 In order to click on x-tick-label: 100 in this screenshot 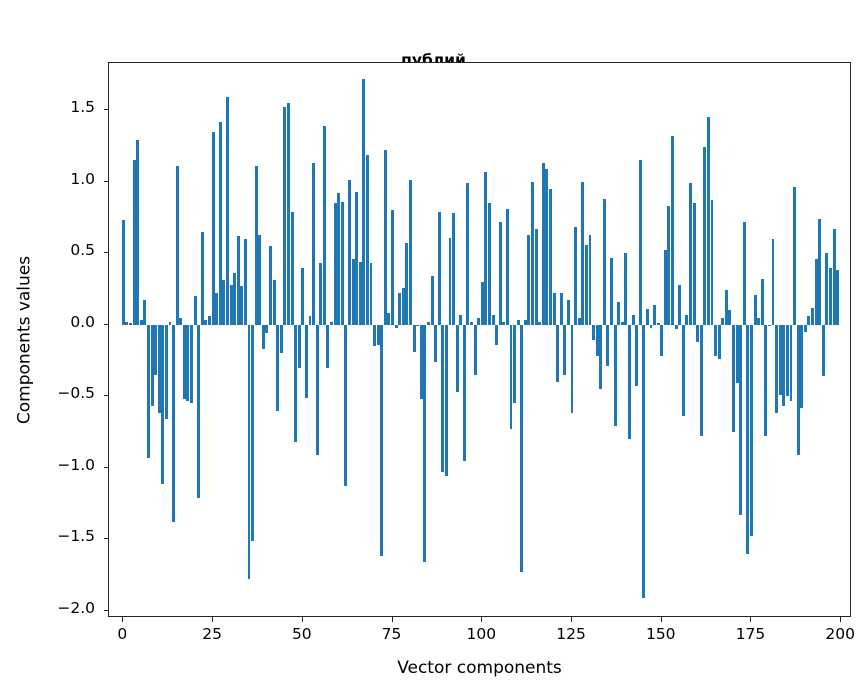, I will do `click(481, 634)`.